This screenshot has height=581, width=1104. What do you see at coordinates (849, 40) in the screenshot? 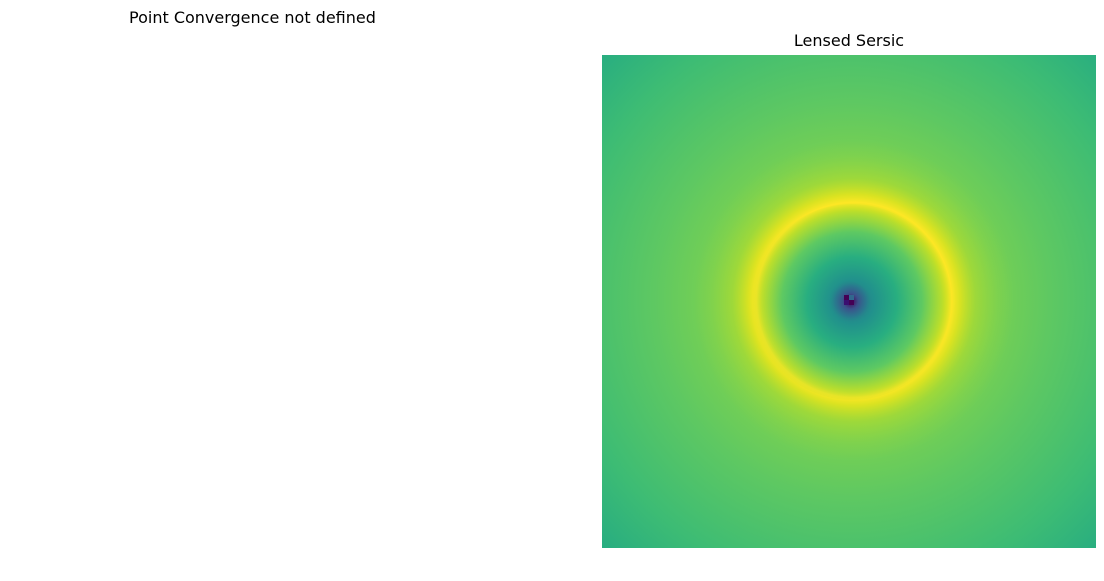
I see `right-panel-title: Lensed Sersic` at bounding box center [849, 40].